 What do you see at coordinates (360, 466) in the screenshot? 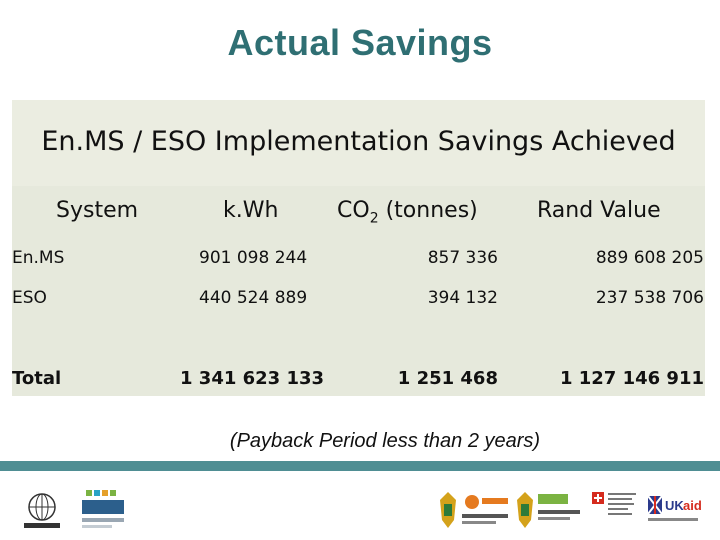
I see `footer-bar` at bounding box center [360, 466].